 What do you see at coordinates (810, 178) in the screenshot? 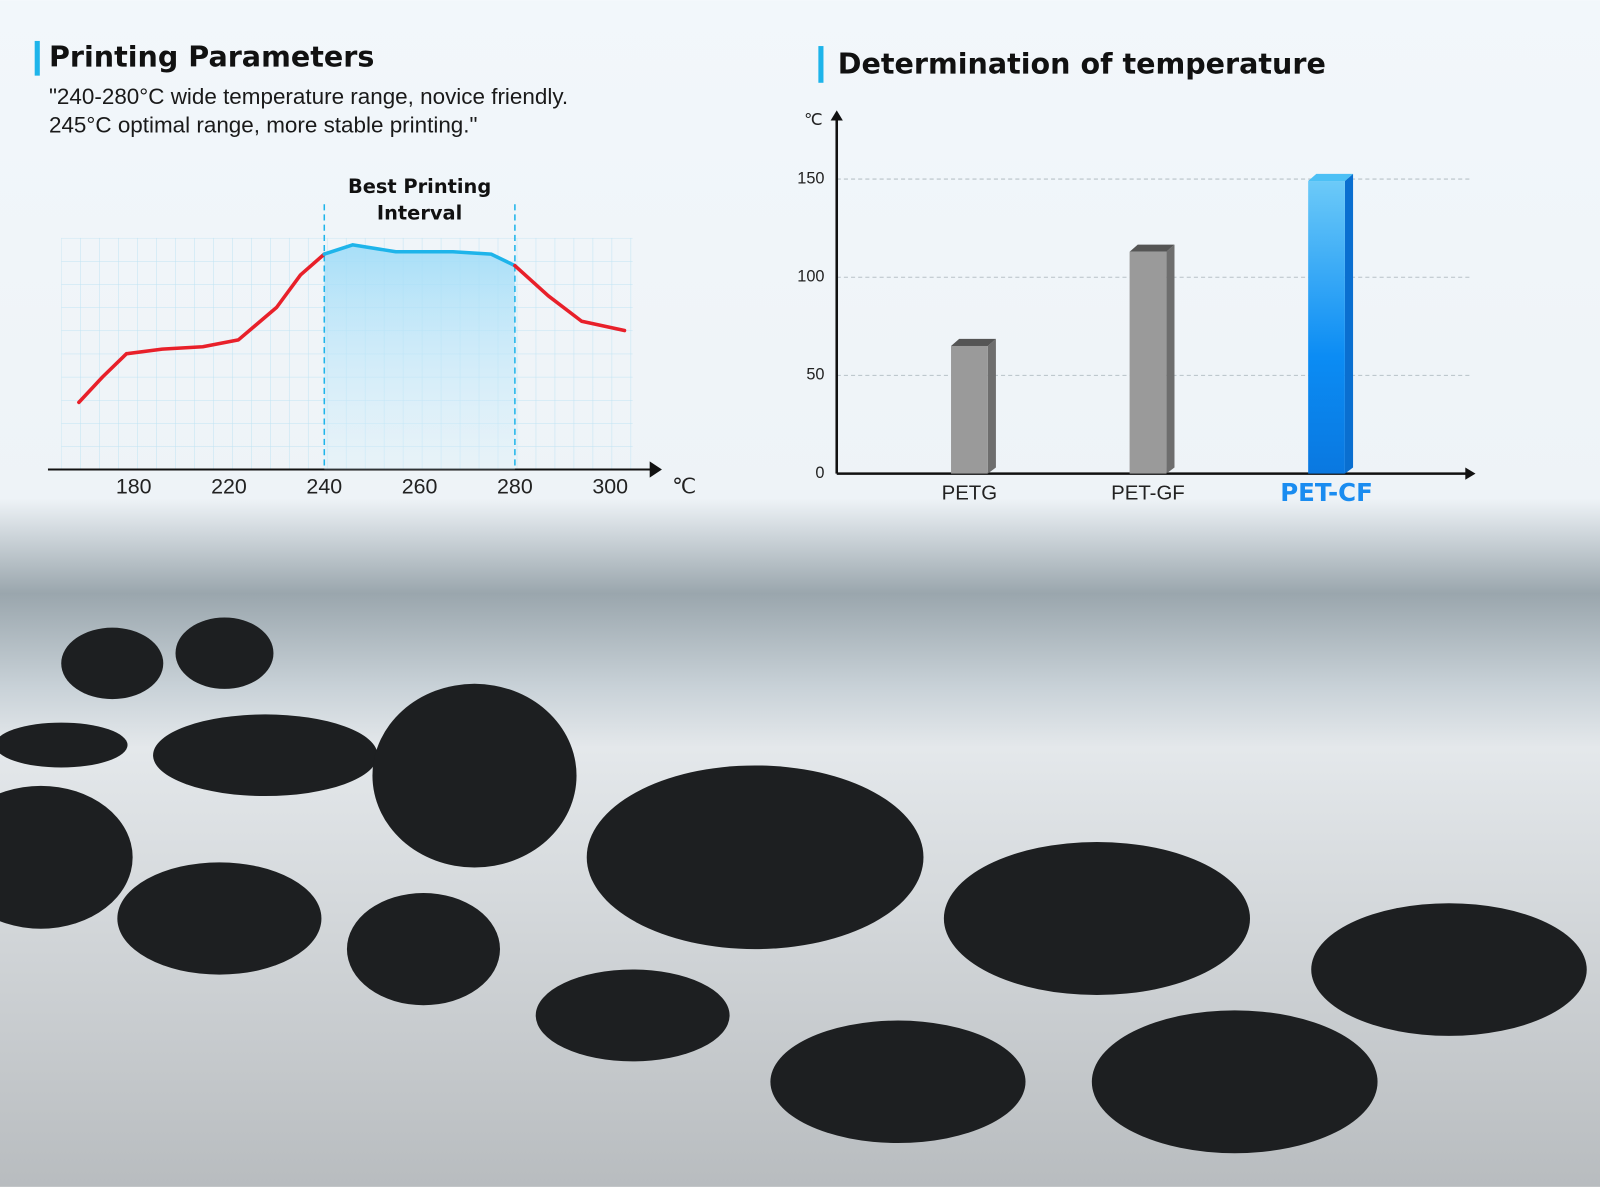
I see `y-tick-label: 150` at bounding box center [810, 178].